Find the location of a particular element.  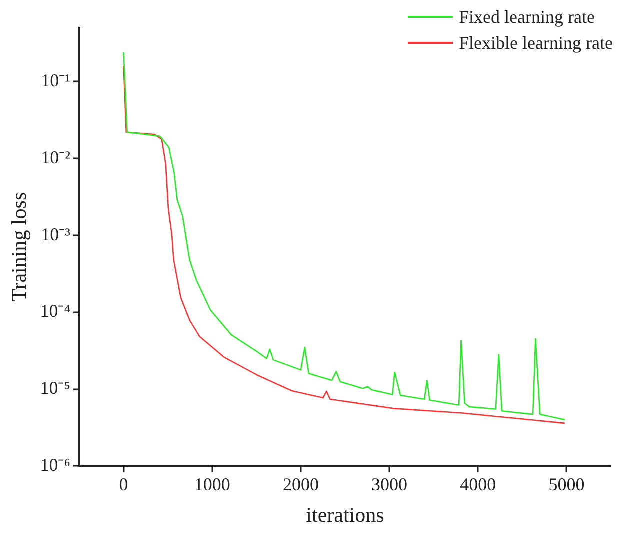

legend-label: Flexible learning rate is located at coordinates (536, 43).